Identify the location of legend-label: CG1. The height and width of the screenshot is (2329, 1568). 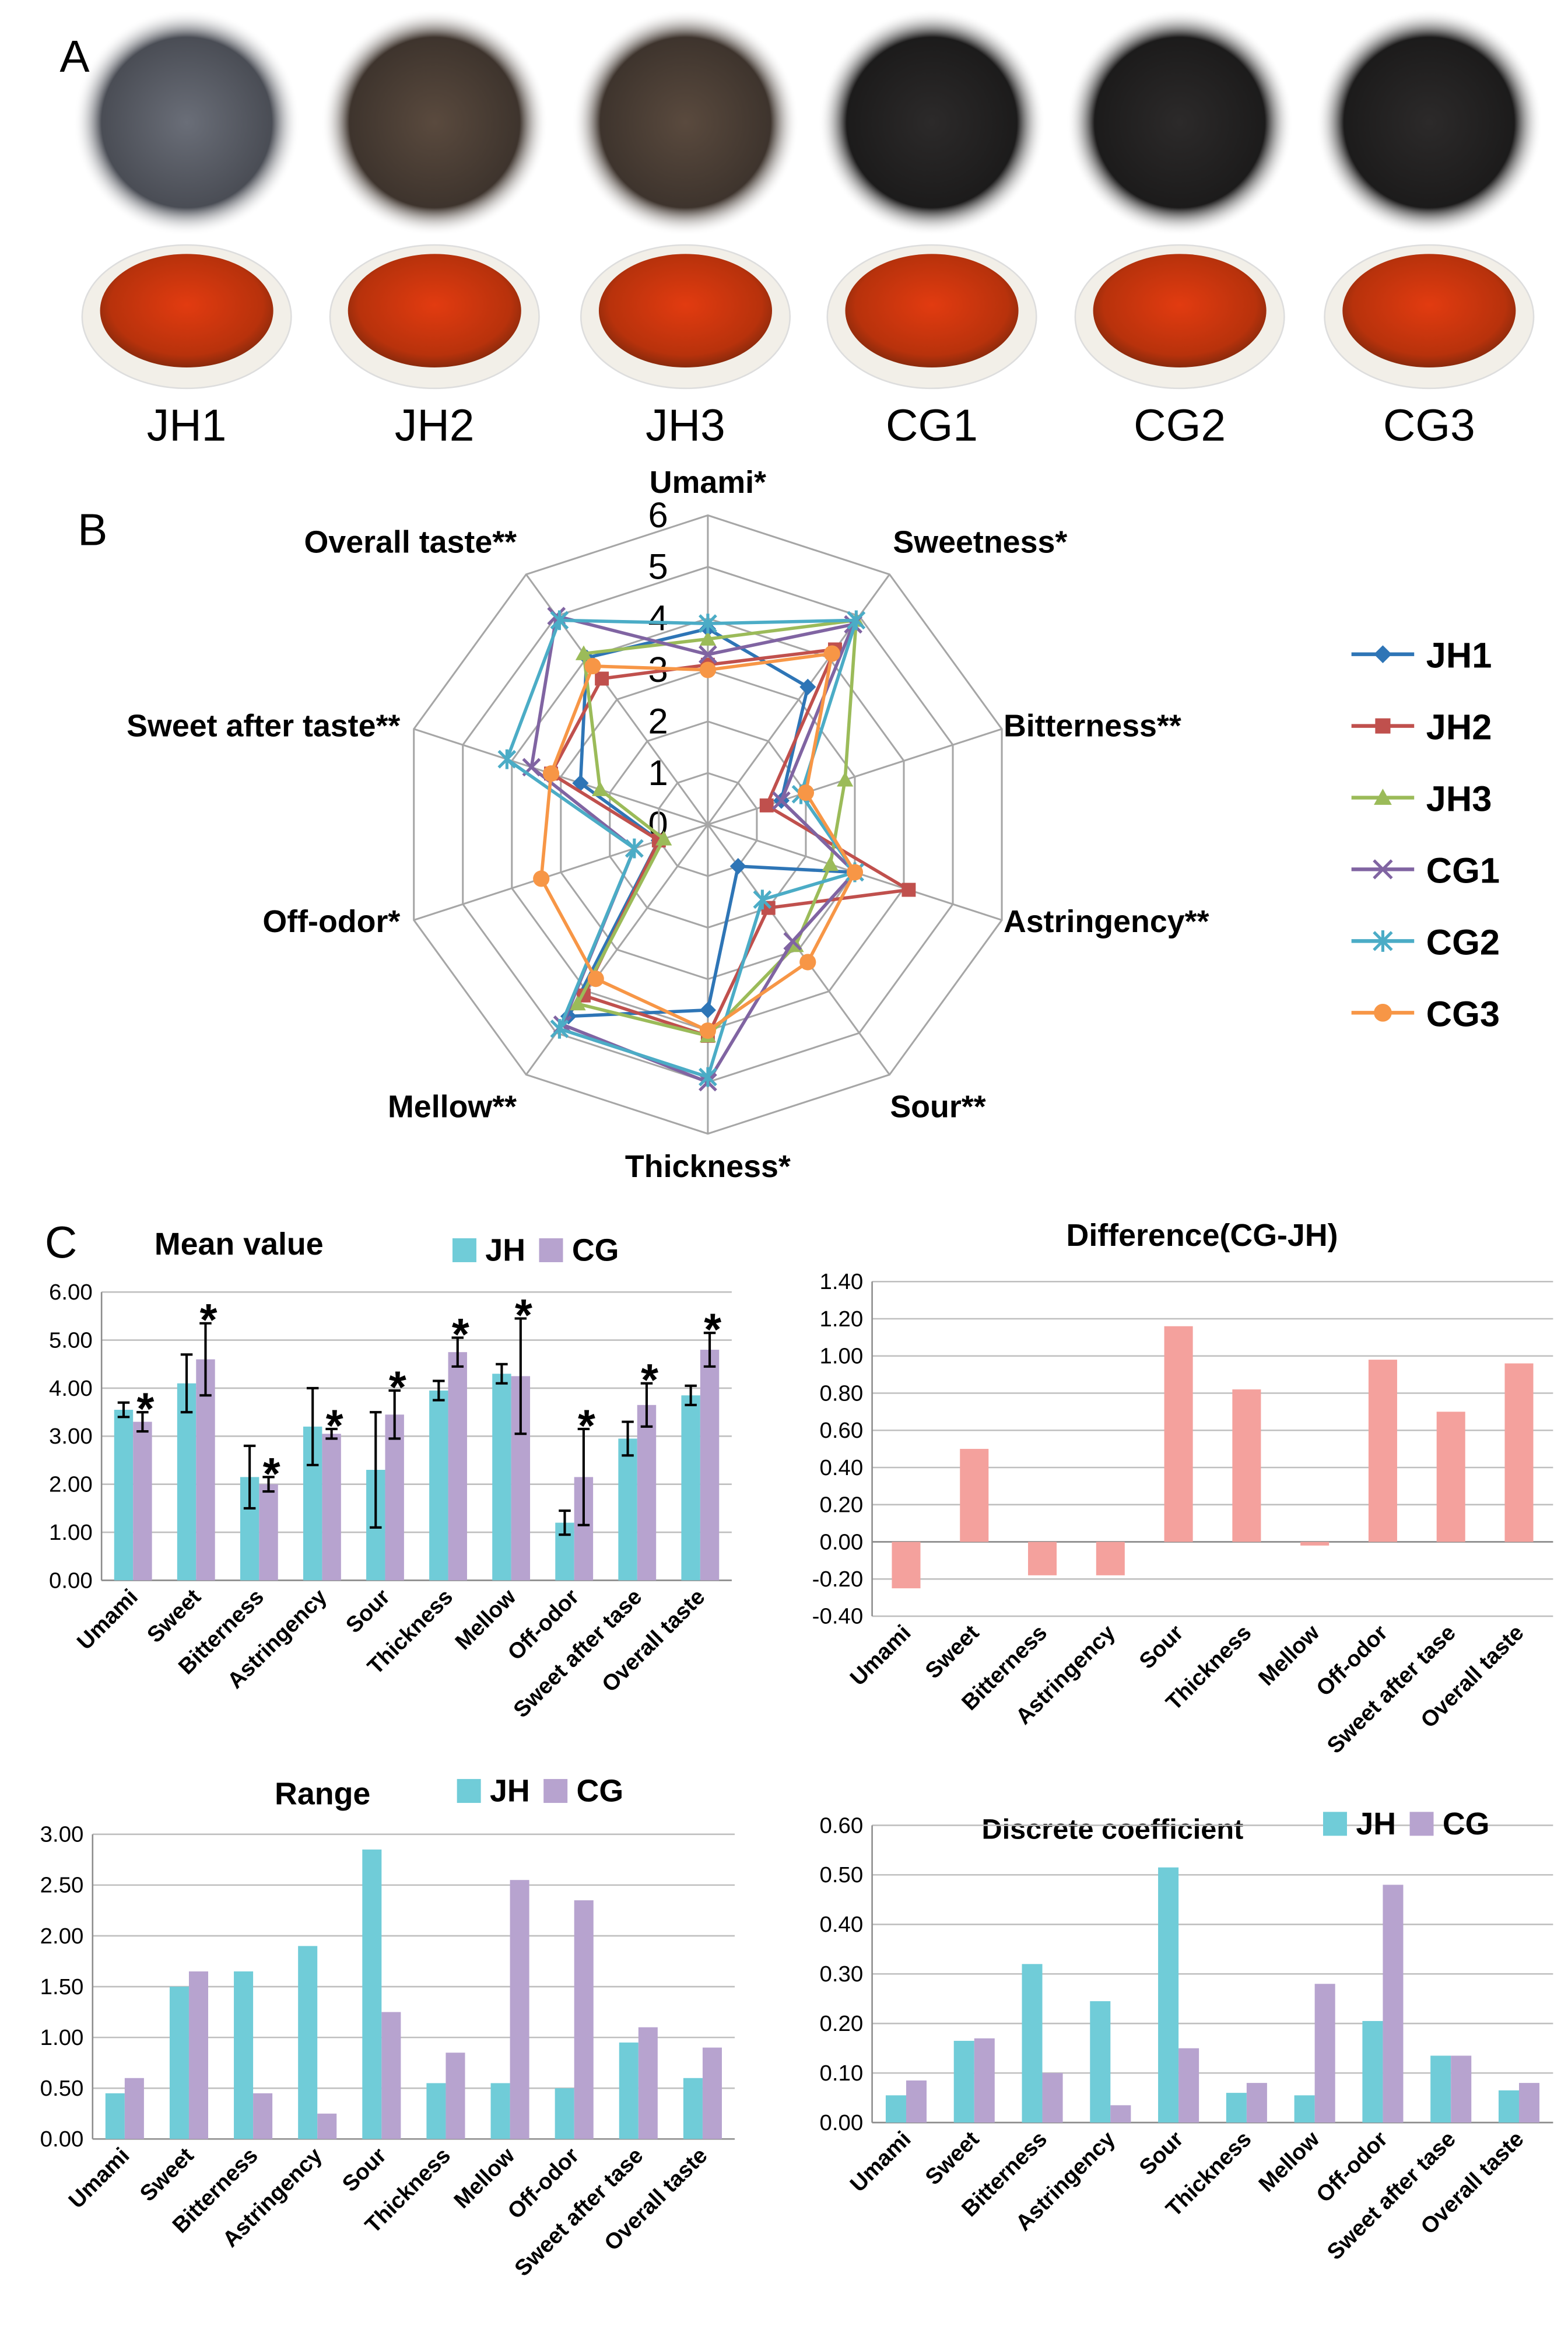
(1463, 871).